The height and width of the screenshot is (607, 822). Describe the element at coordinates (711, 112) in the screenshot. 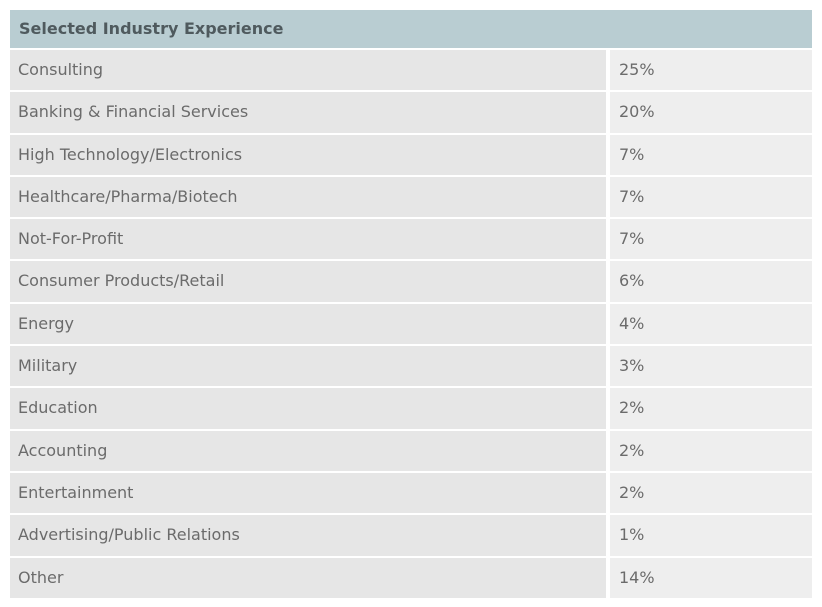

I see `percent-cell: 20%` at that location.